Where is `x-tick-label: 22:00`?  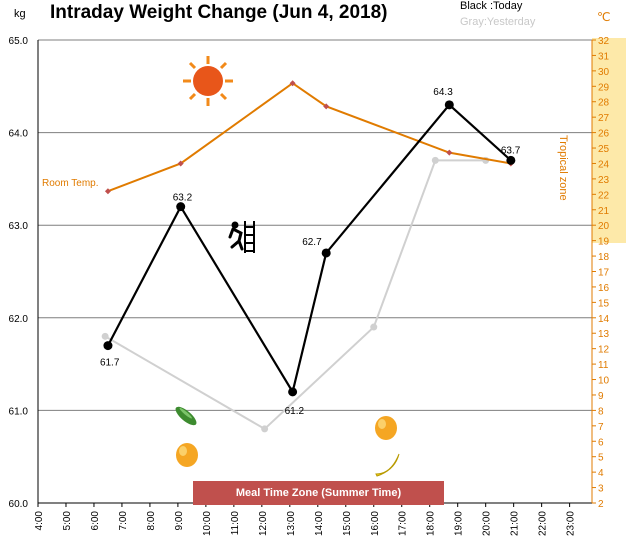 x-tick-label: 22:00 is located at coordinates (543, 523).